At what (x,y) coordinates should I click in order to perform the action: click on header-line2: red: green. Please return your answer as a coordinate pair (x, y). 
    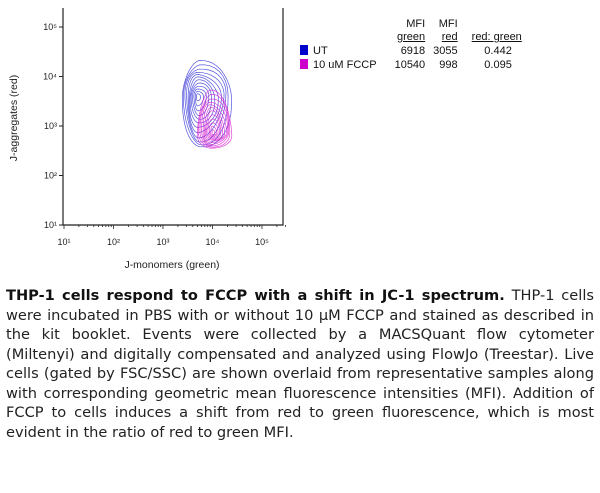
    Looking at the image, I should click on (496, 37).